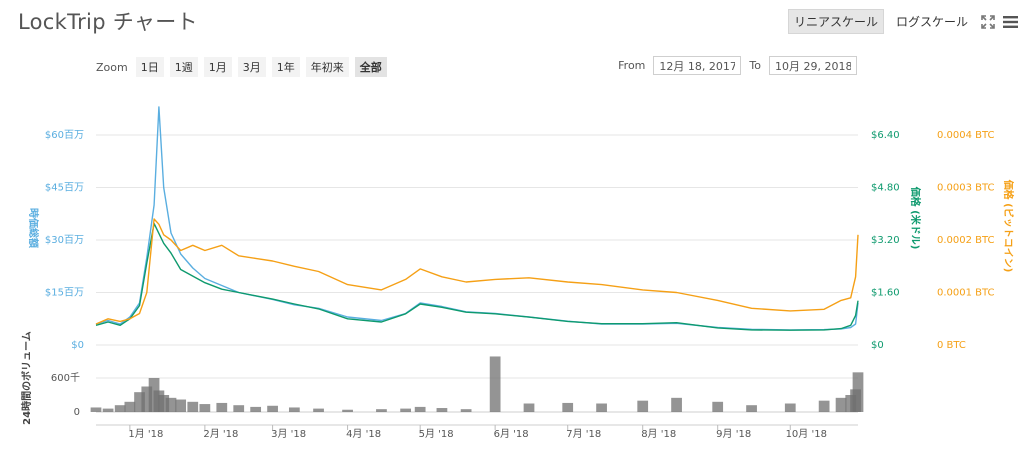 This screenshot has height=453, width=1032. What do you see at coordinates (108, 22) in the screenshot?
I see `page-title: LockTrip チャート` at bounding box center [108, 22].